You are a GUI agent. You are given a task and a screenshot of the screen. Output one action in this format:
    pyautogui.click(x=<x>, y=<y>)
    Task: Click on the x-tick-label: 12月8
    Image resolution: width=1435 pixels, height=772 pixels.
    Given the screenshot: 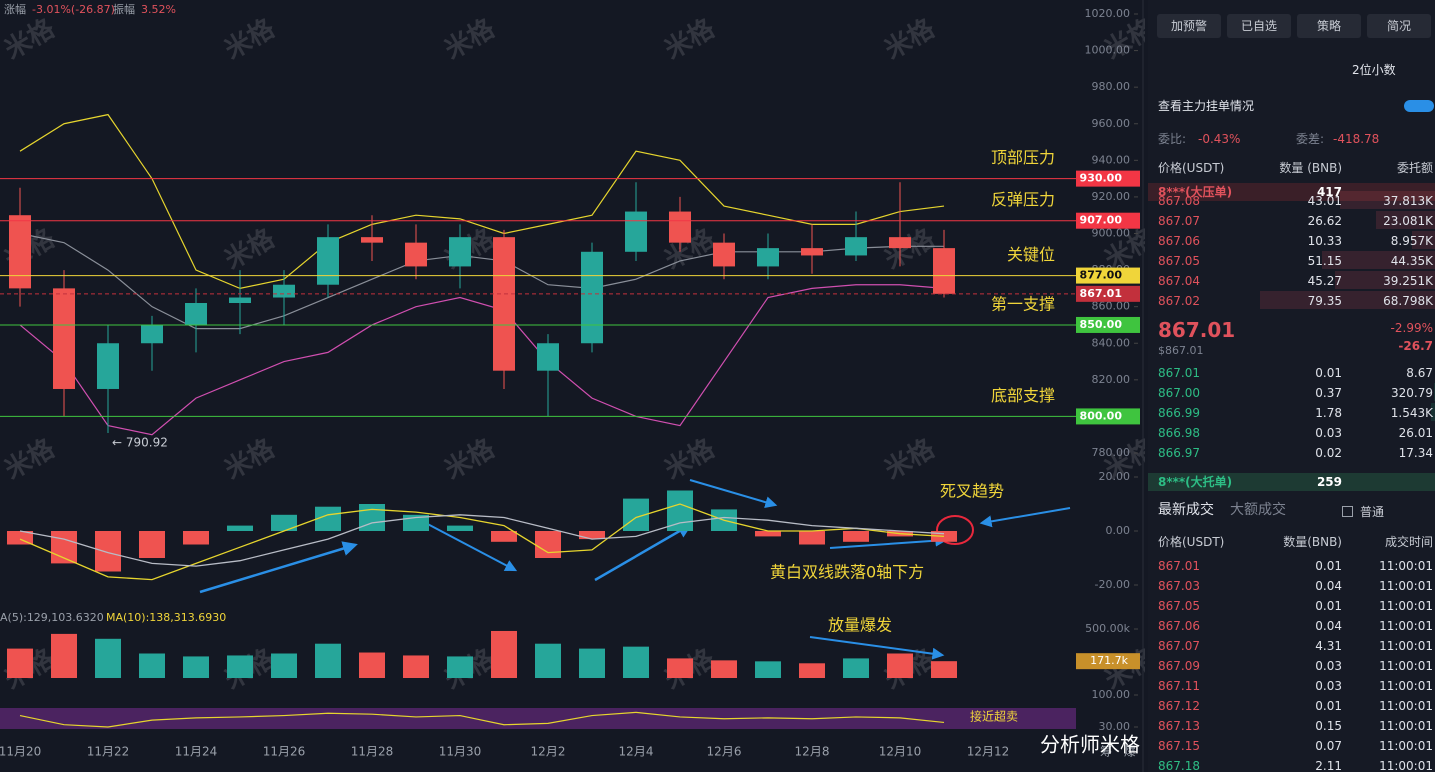 What is the action you would take?
    pyautogui.click(x=812, y=752)
    